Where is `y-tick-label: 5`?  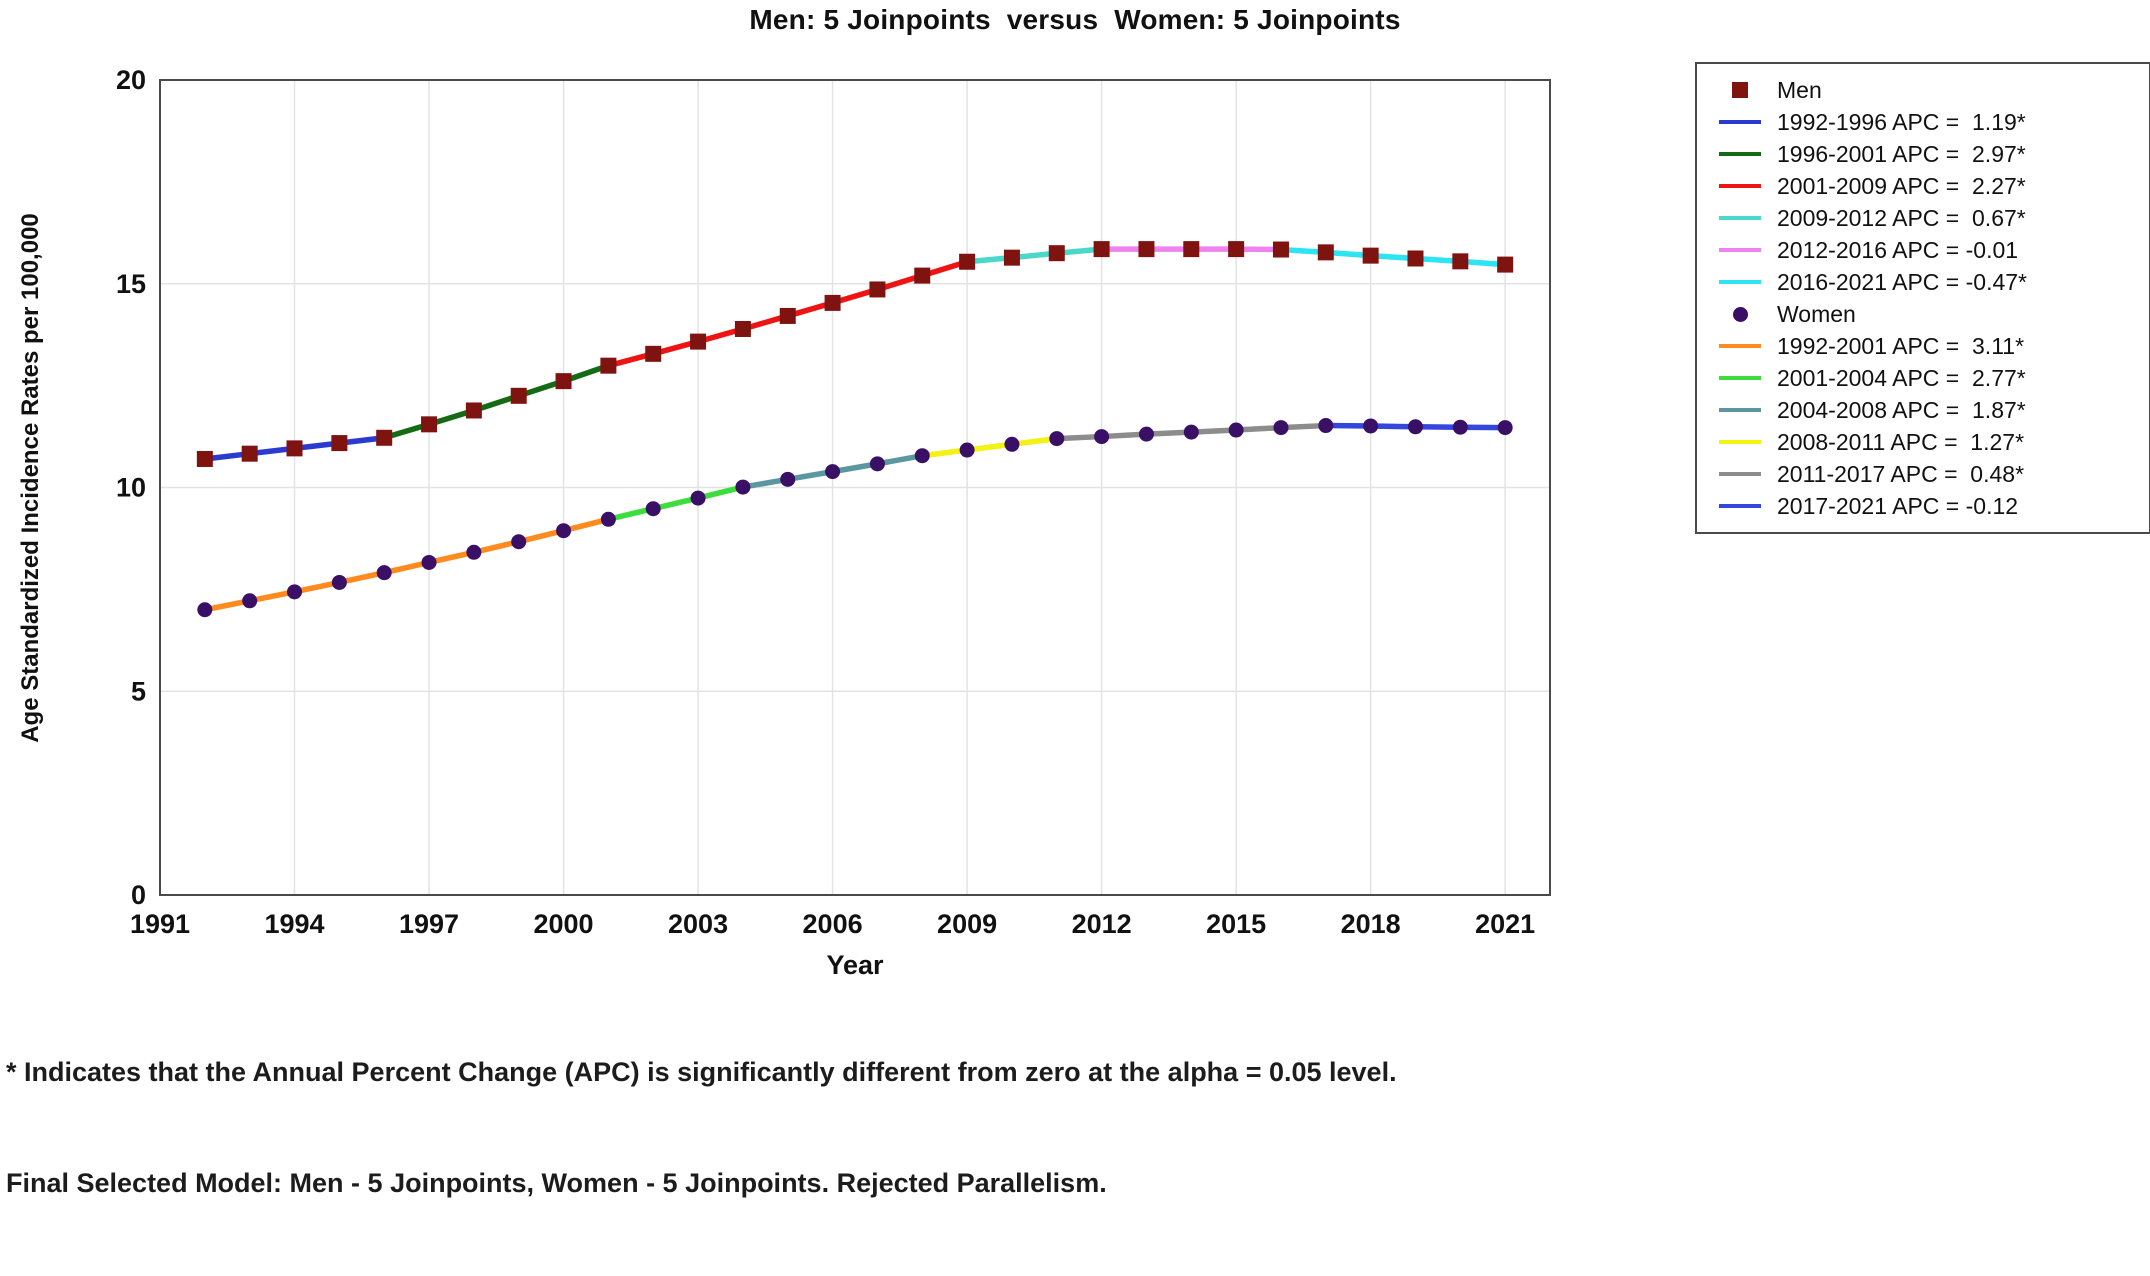
y-tick-label: 5 is located at coordinates (138, 691).